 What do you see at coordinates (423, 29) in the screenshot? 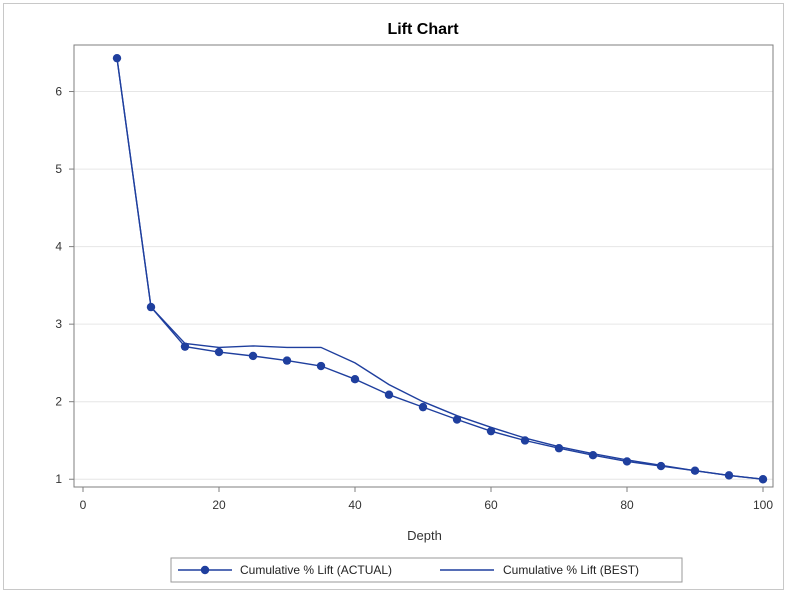
I see `chart-title: Lift Chart` at bounding box center [423, 29].